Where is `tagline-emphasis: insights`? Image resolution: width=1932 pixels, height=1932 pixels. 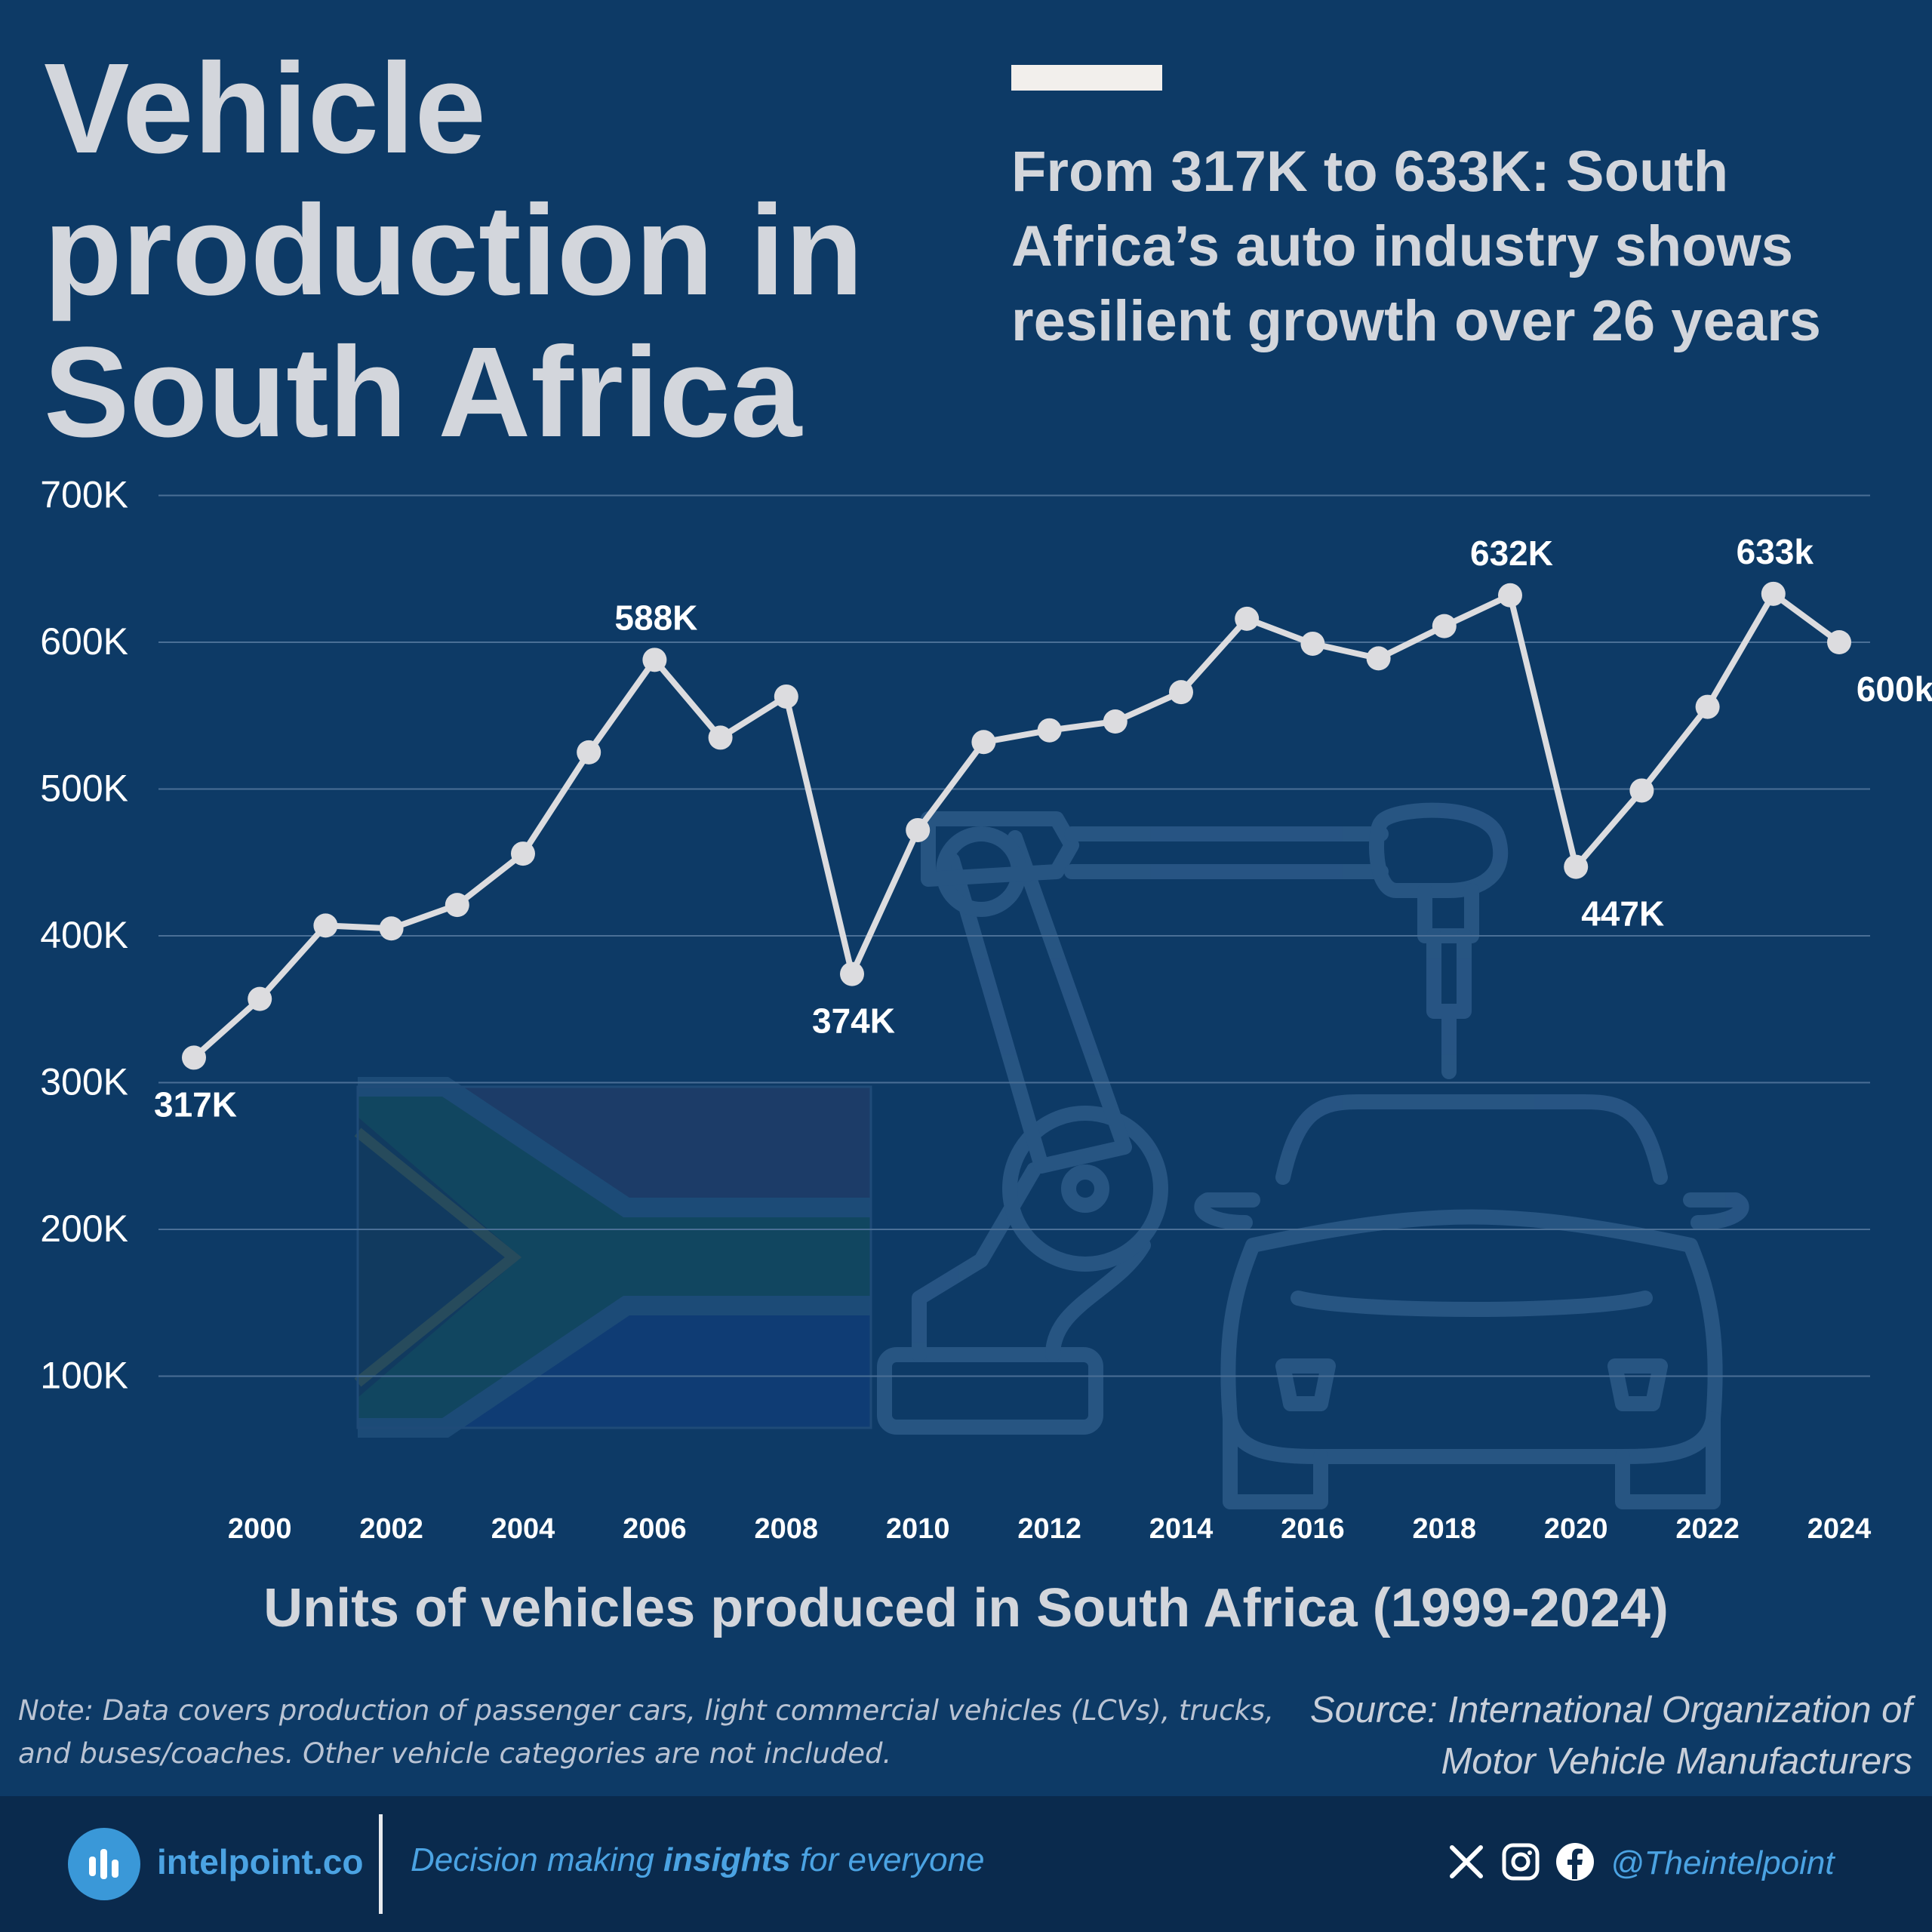
tagline-emphasis: insights is located at coordinates (727, 1859).